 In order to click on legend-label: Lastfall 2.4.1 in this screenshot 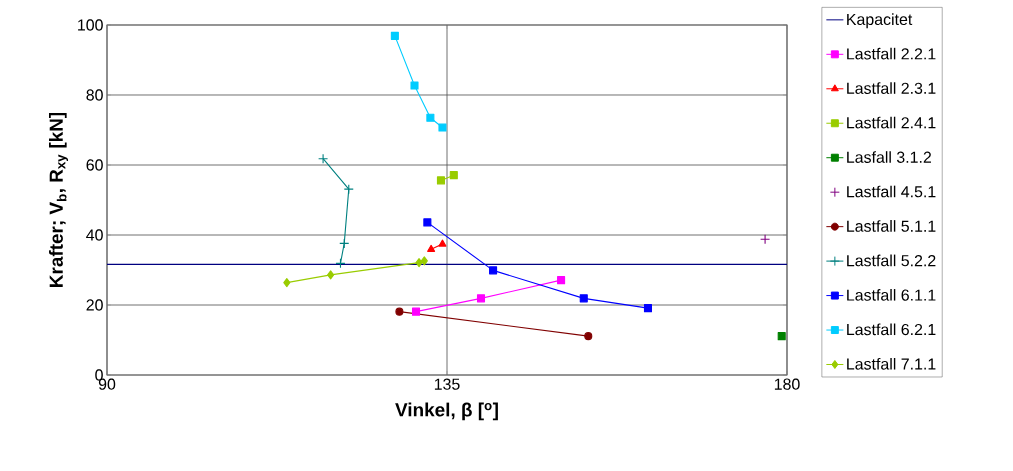, I will do `click(891, 122)`.